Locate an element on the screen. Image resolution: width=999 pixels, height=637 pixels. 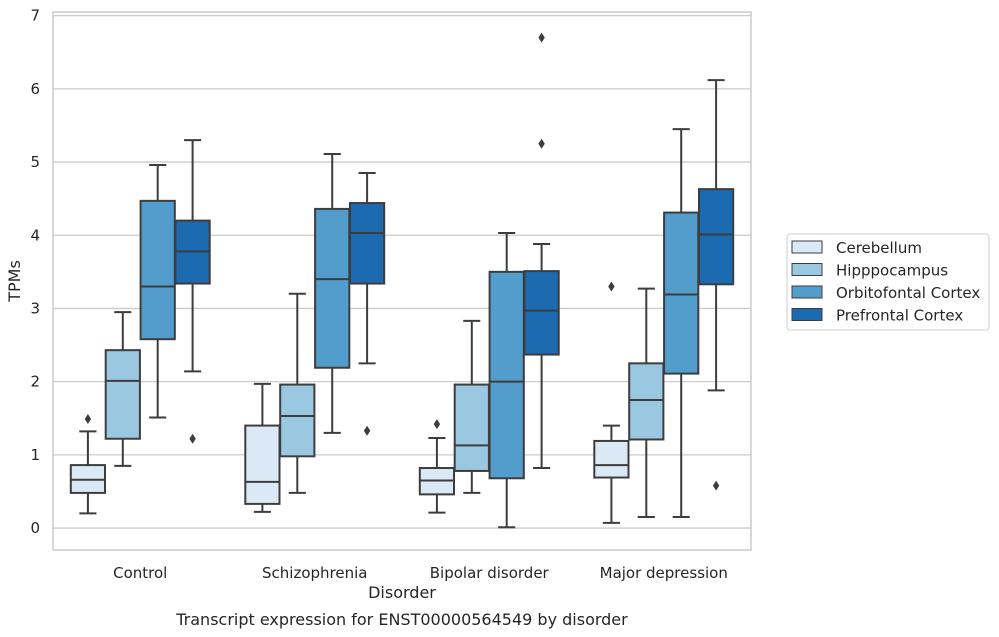
box-hipppocampus-control is located at coordinates (122, 389).